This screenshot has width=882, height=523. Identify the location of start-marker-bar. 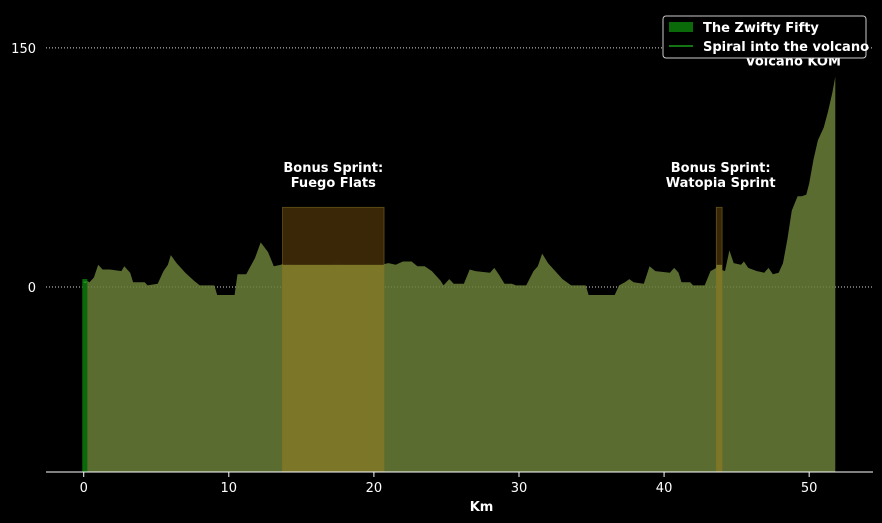
(85, 375).